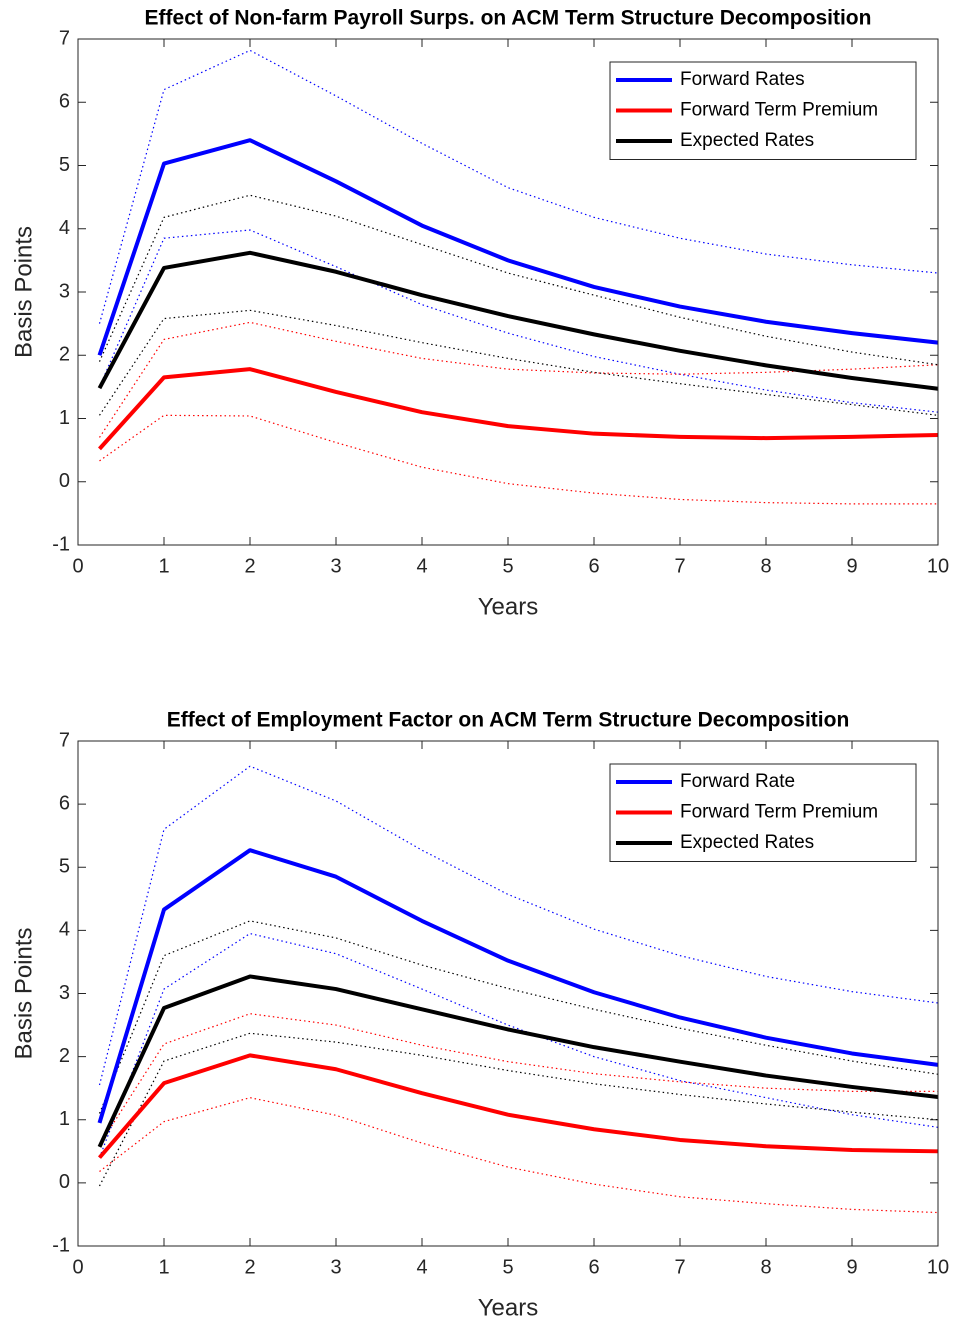 This screenshot has width=960, height=1325. I want to click on legend-entry: Forward Rates, so click(742, 79).